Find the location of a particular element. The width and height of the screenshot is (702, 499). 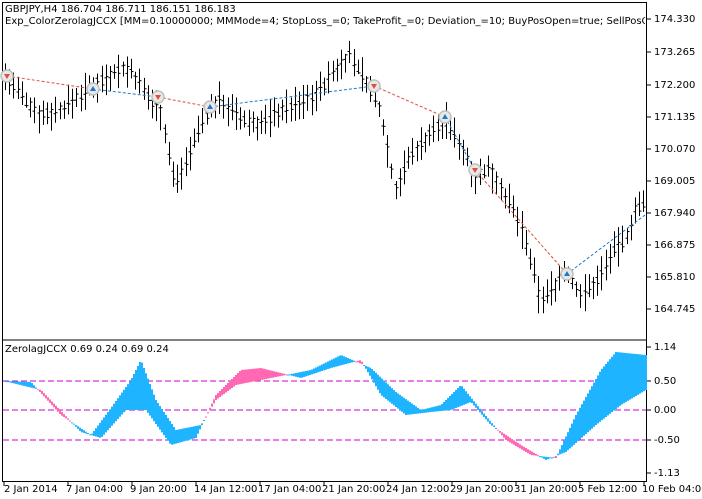

buy-arrow-icon is located at coordinates (210, 106).